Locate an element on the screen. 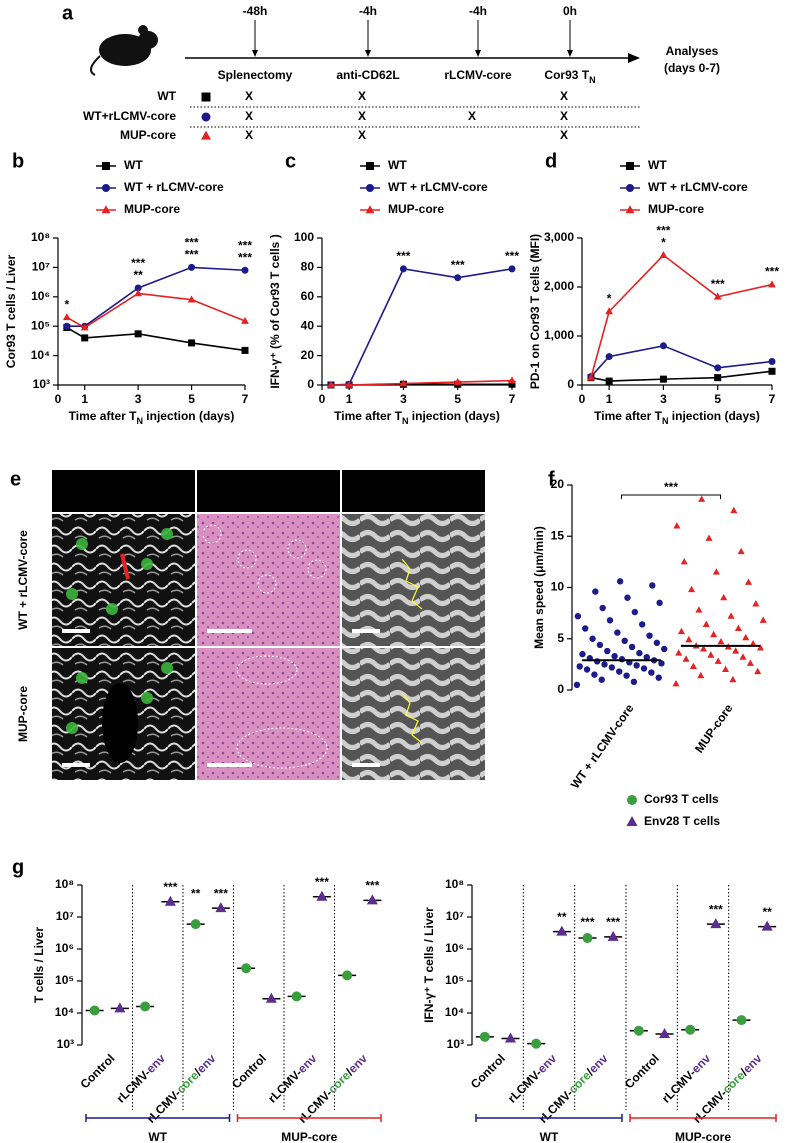 The width and height of the screenshot is (800, 1143). arrowhead is located at coordinates (255, 53).